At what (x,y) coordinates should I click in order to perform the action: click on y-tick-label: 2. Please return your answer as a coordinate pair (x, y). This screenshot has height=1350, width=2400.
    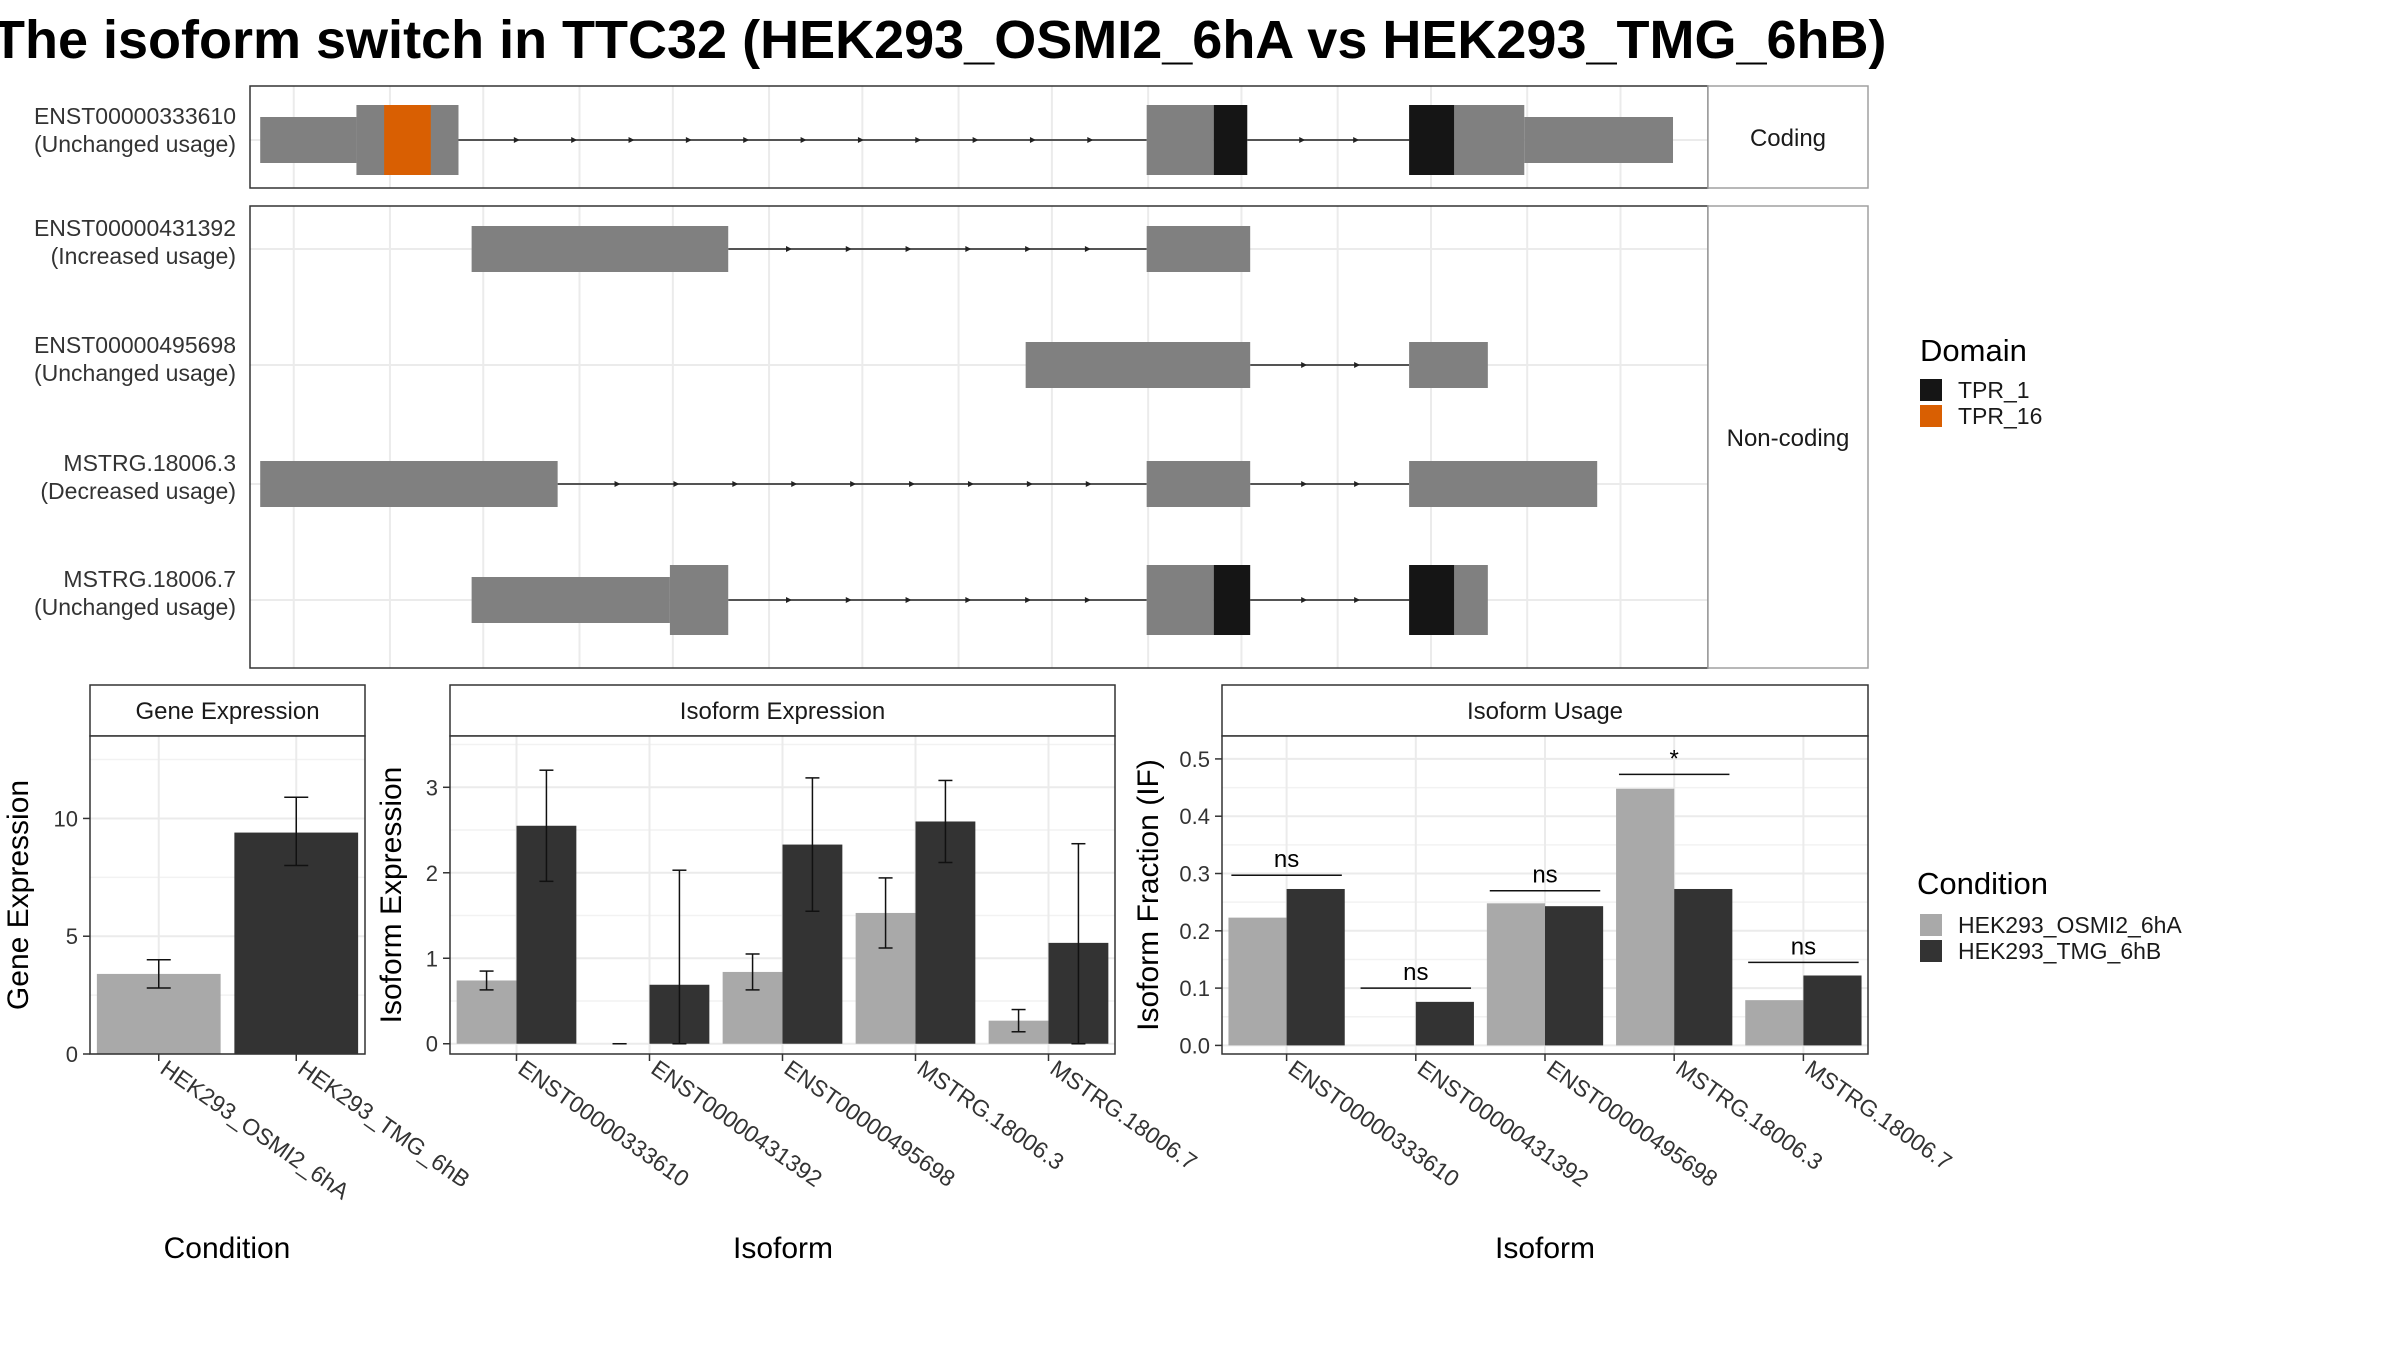
    Looking at the image, I should click on (432, 873).